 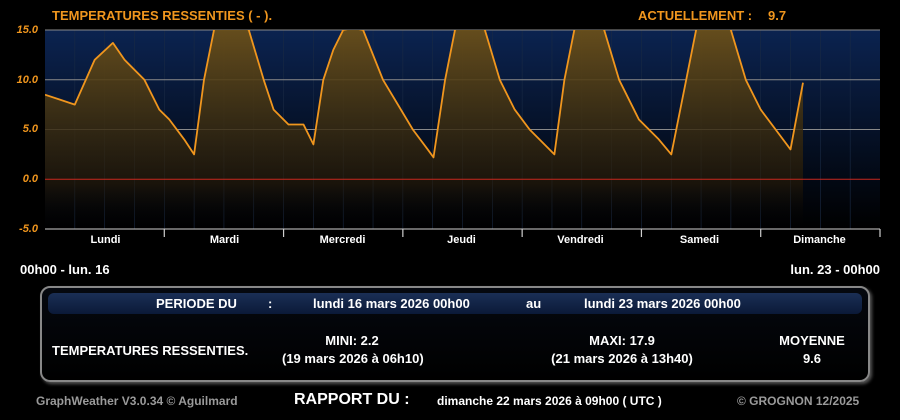 What do you see at coordinates (65, 269) in the screenshot?
I see `range-start: 00h00 - lun. 16` at bounding box center [65, 269].